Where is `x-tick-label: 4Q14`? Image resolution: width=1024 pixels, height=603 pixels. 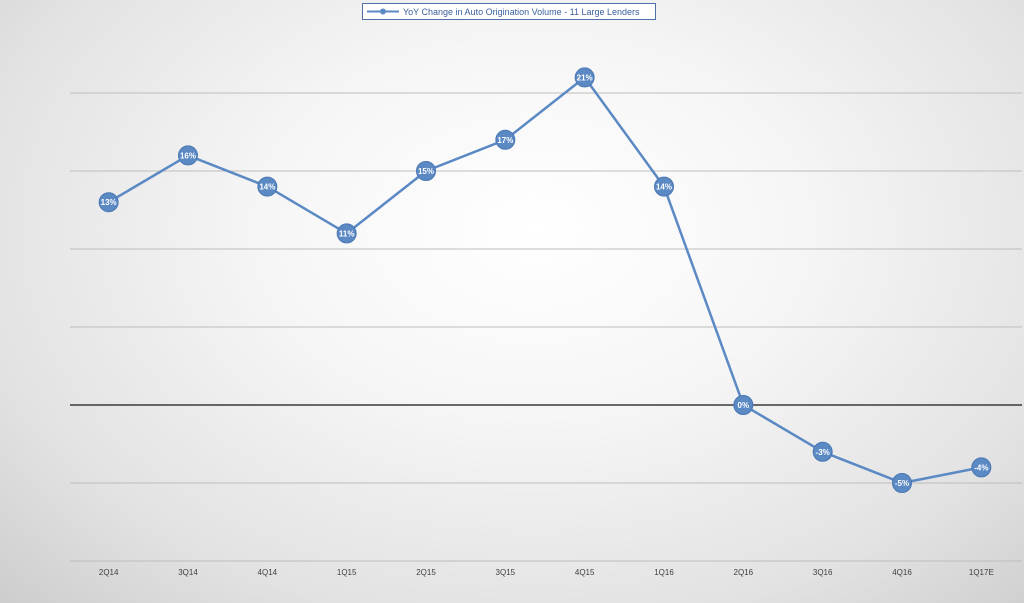 x-tick-label: 4Q14 is located at coordinates (268, 572).